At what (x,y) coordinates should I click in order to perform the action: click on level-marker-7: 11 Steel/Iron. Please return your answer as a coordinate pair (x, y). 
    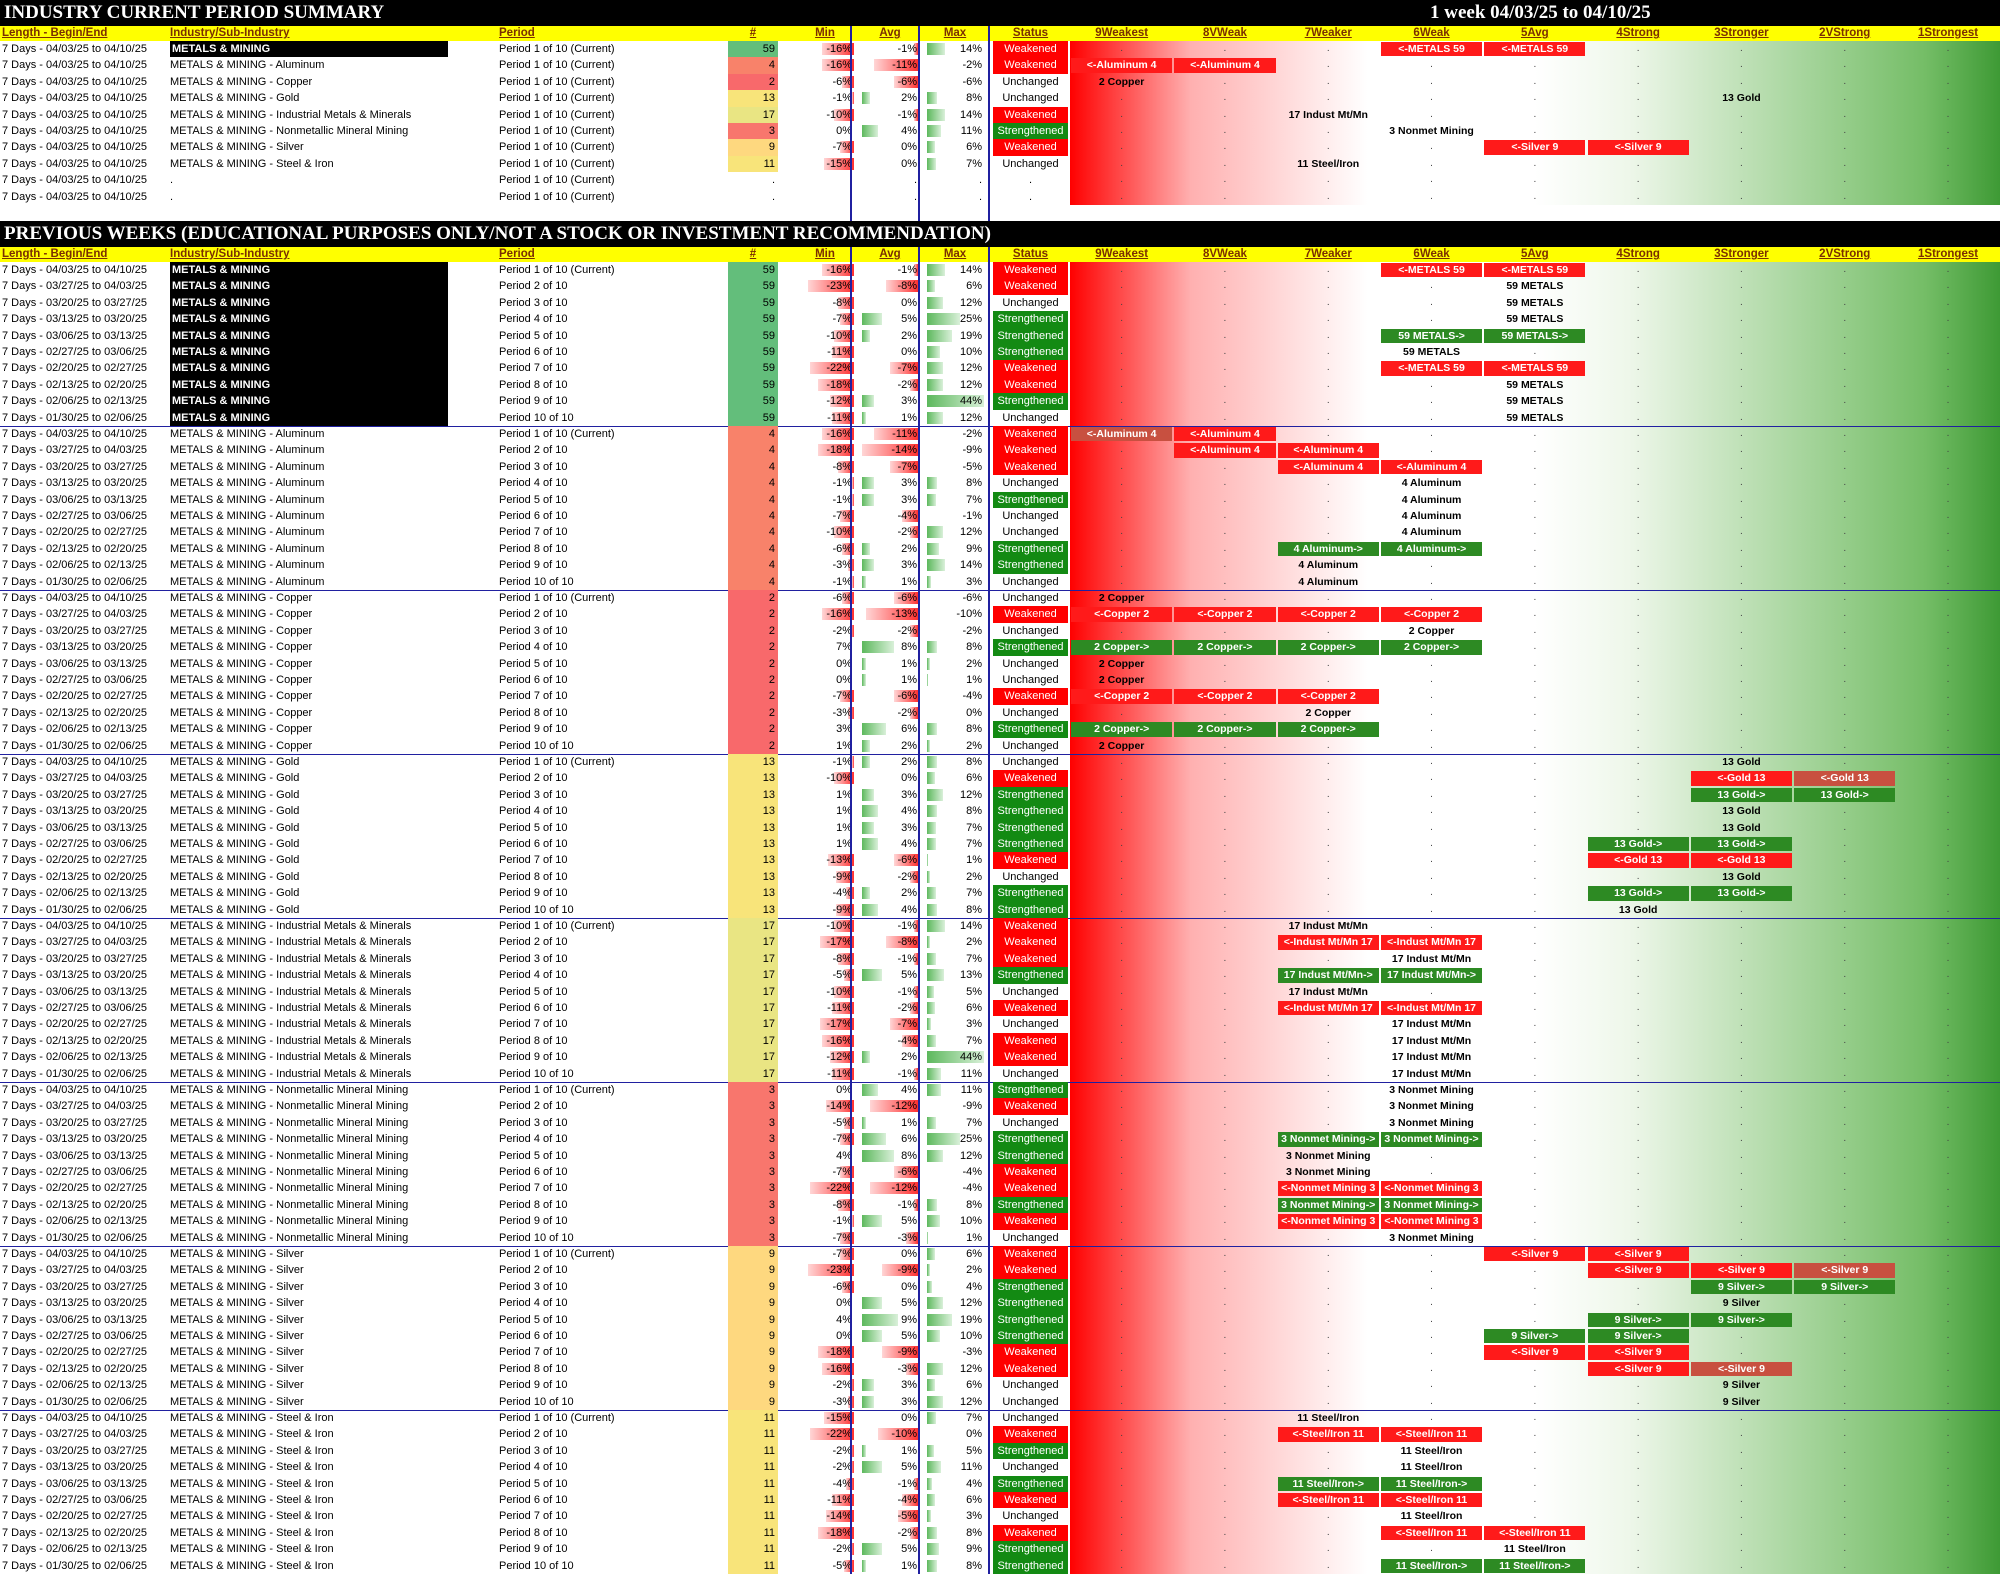
    Looking at the image, I should click on (1328, 1418).